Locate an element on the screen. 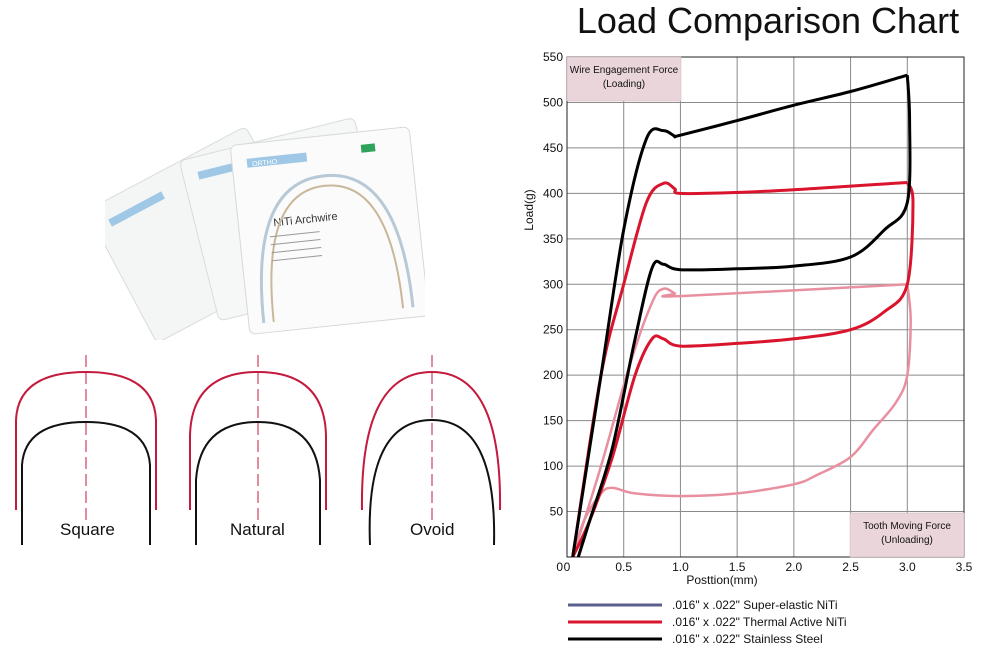 The width and height of the screenshot is (1000, 660). arch-forms-drawing is located at coordinates (258, 450).